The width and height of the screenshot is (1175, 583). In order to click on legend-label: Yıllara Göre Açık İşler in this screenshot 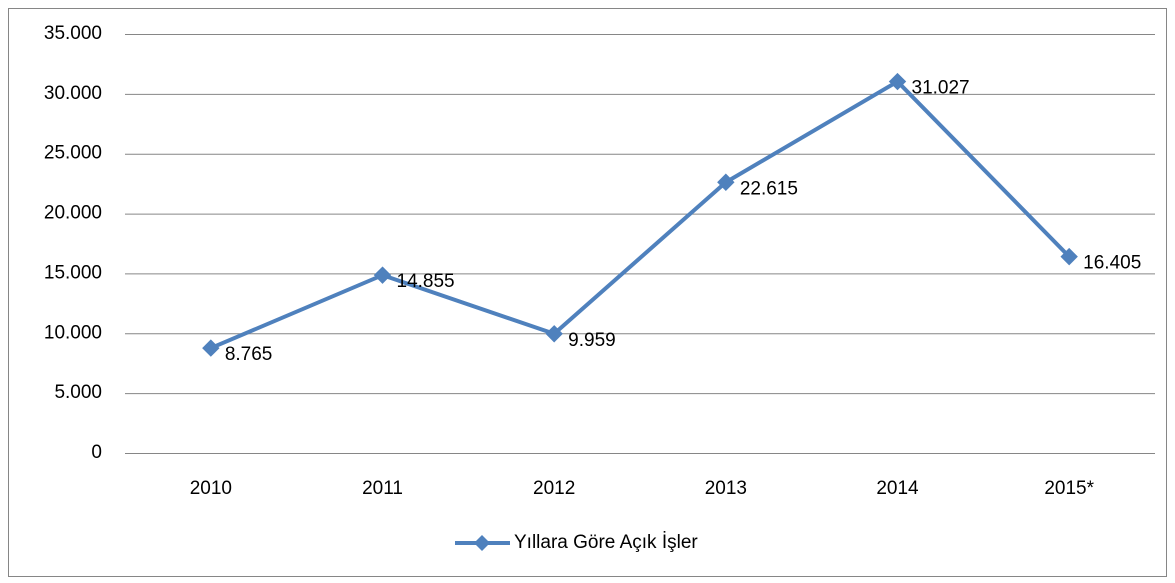, I will do `click(606, 542)`.